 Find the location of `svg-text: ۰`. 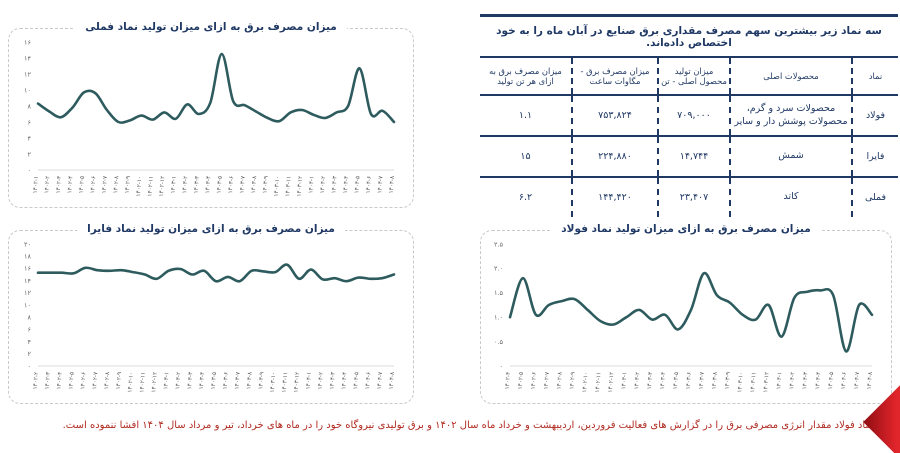

svg-text: ۰ is located at coordinates (502, 366).